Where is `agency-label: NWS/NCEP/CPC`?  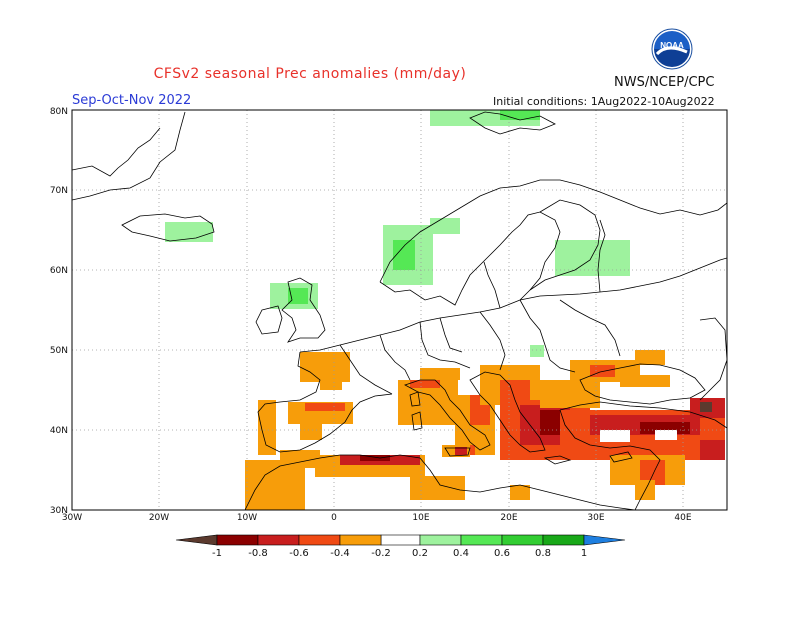
agency-label: NWS/NCEP/CPC is located at coordinates (664, 82).